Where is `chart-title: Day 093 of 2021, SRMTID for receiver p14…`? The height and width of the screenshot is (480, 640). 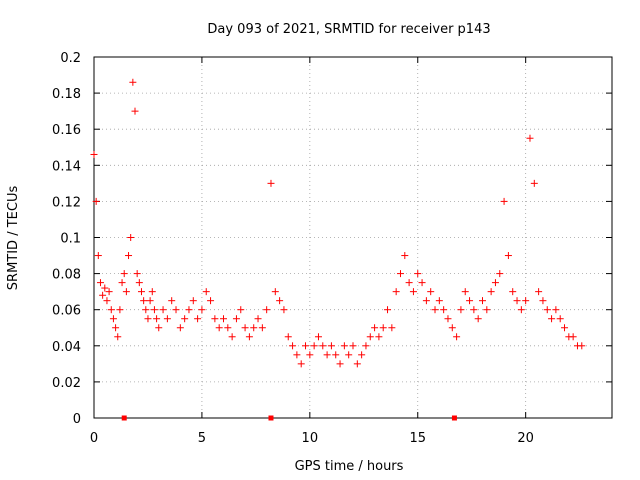 chart-title: Day 093 of 2021, SRMTID for receiver p14… is located at coordinates (348, 29).